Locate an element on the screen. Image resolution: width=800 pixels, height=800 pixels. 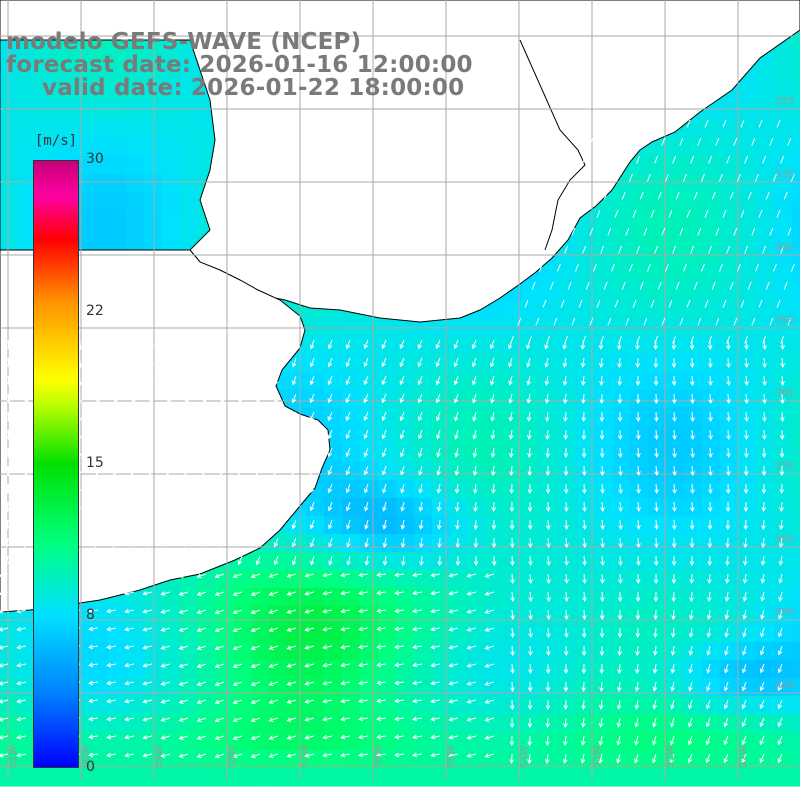
longitude-label: 60W is located at coordinates (86, 756).